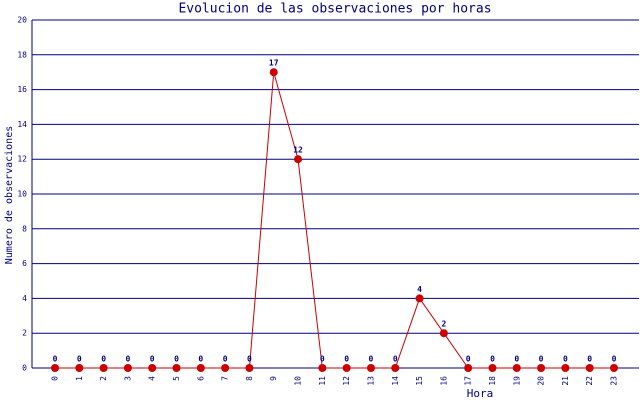 This screenshot has height=400, width=640. Describe the element at coordinates (24, 298) in the screenshot. I see `y-tick-label: 4` at that location.